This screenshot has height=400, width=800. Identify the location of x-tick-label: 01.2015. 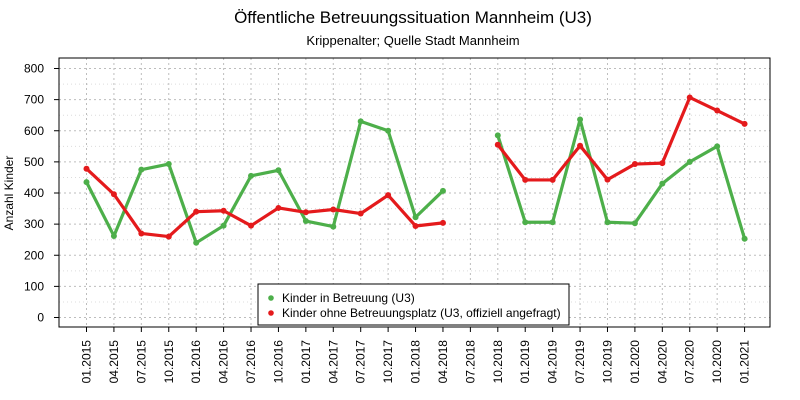
(87, 362).